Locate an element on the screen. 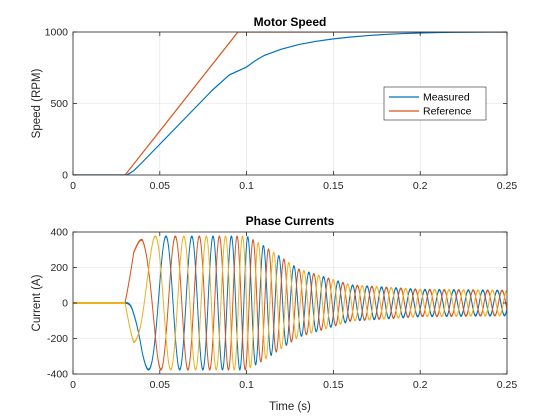  speed-y-axis-label: Speed (RPM) is located at coordinates (37, 104).